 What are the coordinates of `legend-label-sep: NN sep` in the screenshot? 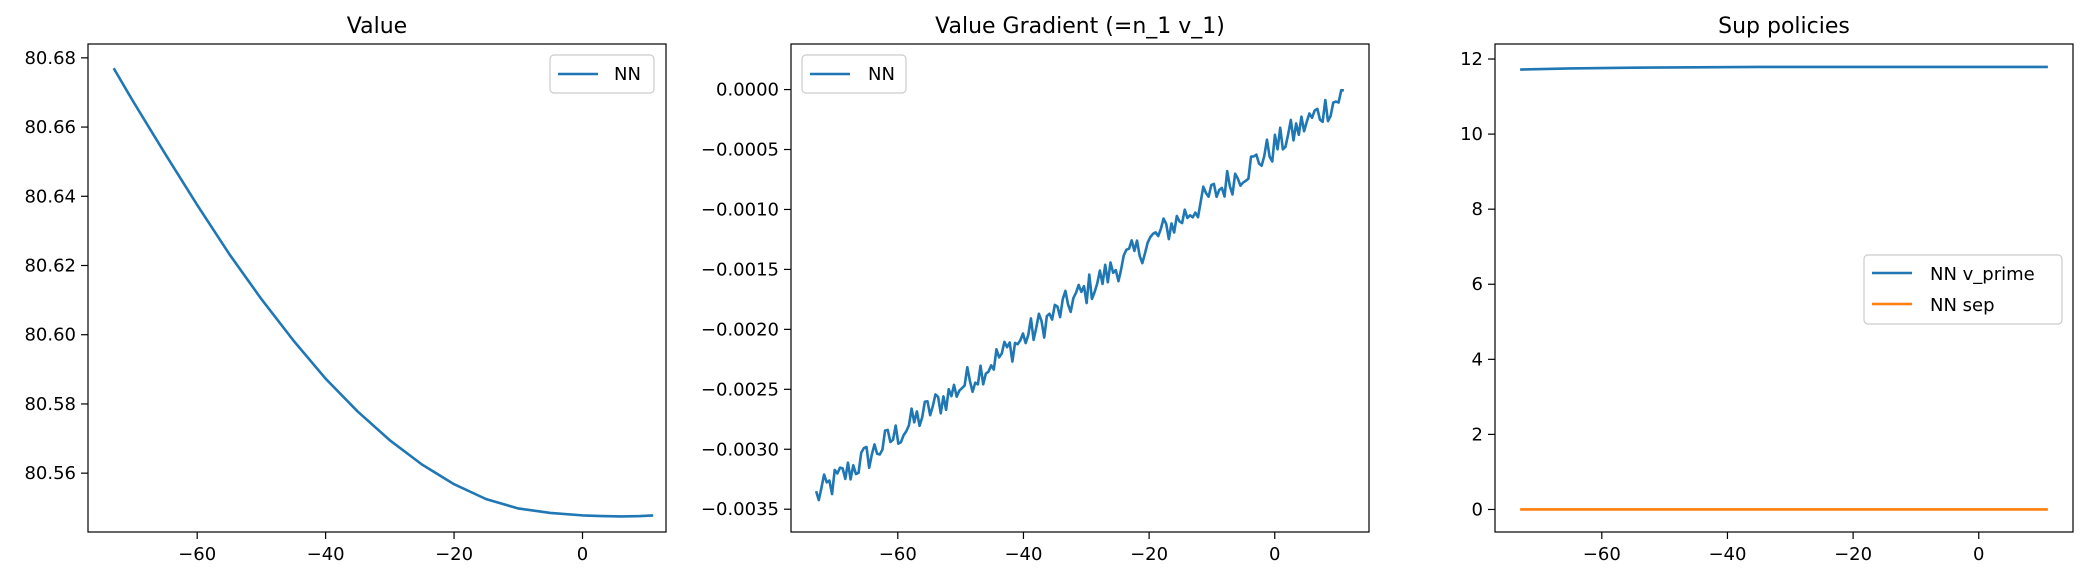 It's located at (1962, 305).